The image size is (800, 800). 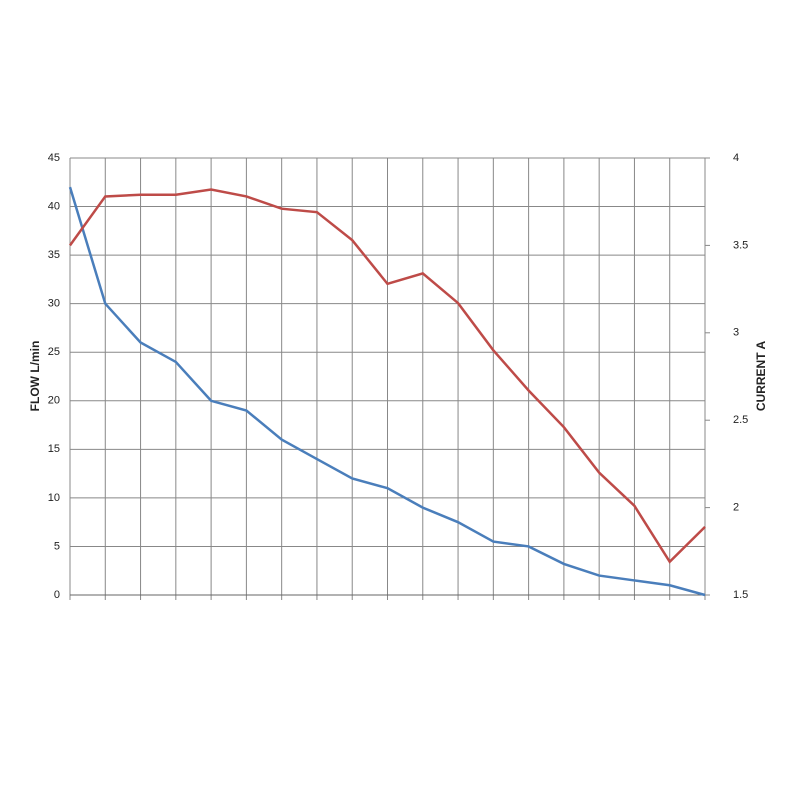 What do you see at coordinates (54, 206) in the screenshot?
I see `y-tick-label: 40` at bounding box center [54, 206].